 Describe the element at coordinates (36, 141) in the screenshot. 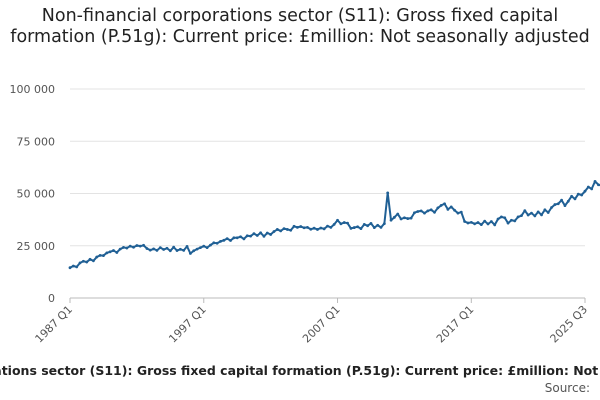

I see `y-tick-label: 75 000` at that location.